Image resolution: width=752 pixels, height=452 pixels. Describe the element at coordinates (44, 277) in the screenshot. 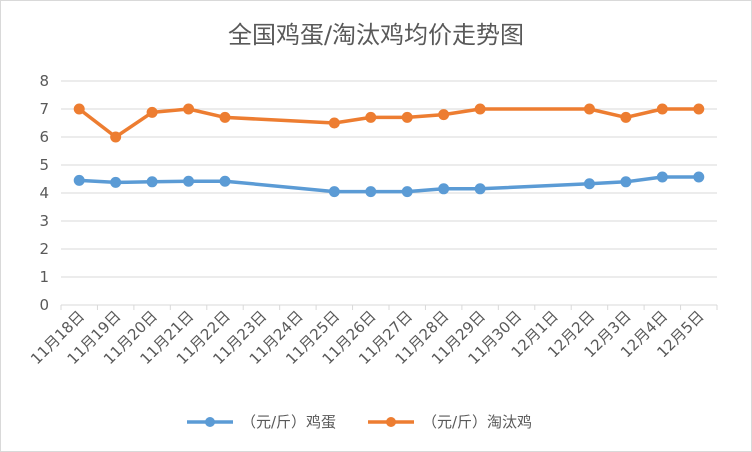

I see `y-tick-label: 1` at that location.